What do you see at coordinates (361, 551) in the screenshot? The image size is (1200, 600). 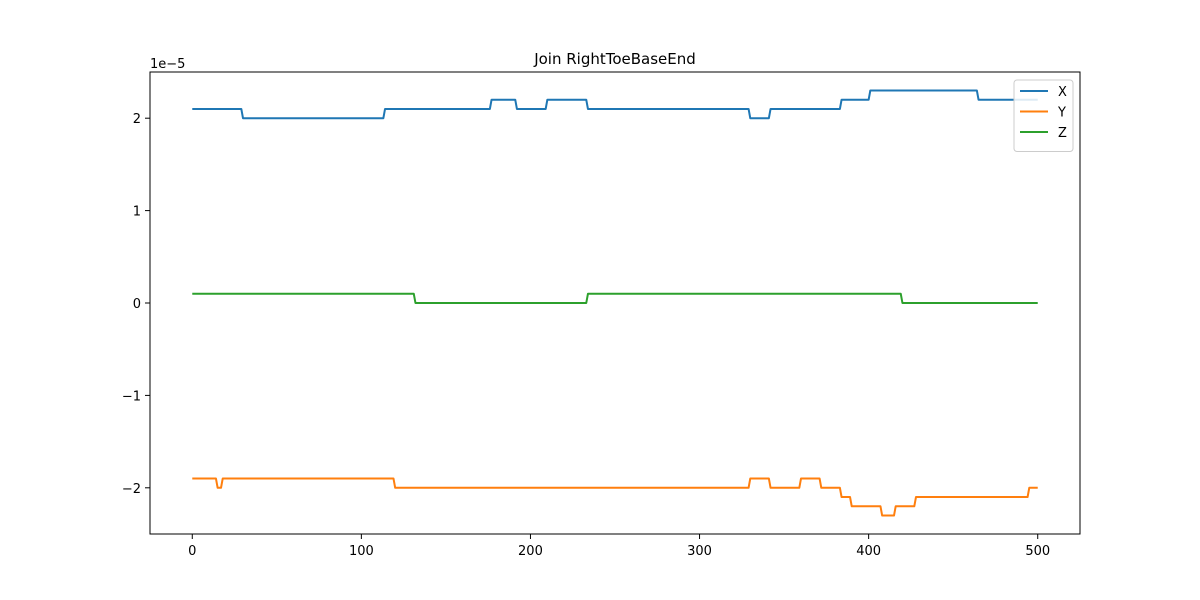 I see `x-tick-label: 100` at bounding box center [361, 551].